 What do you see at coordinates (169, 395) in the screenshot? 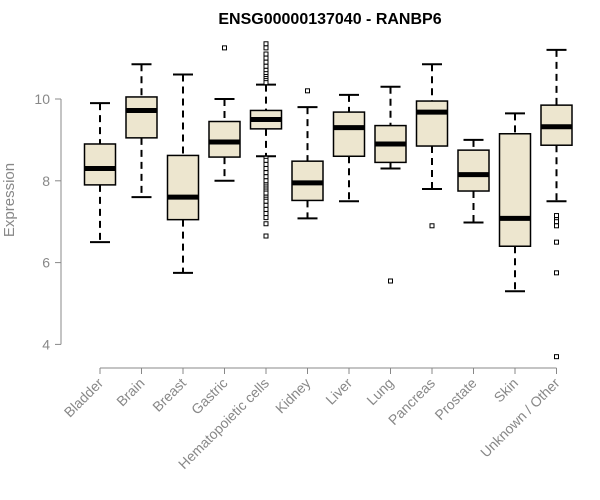
I see `x-tick-label: Breast` at bounding box center [169, 395].